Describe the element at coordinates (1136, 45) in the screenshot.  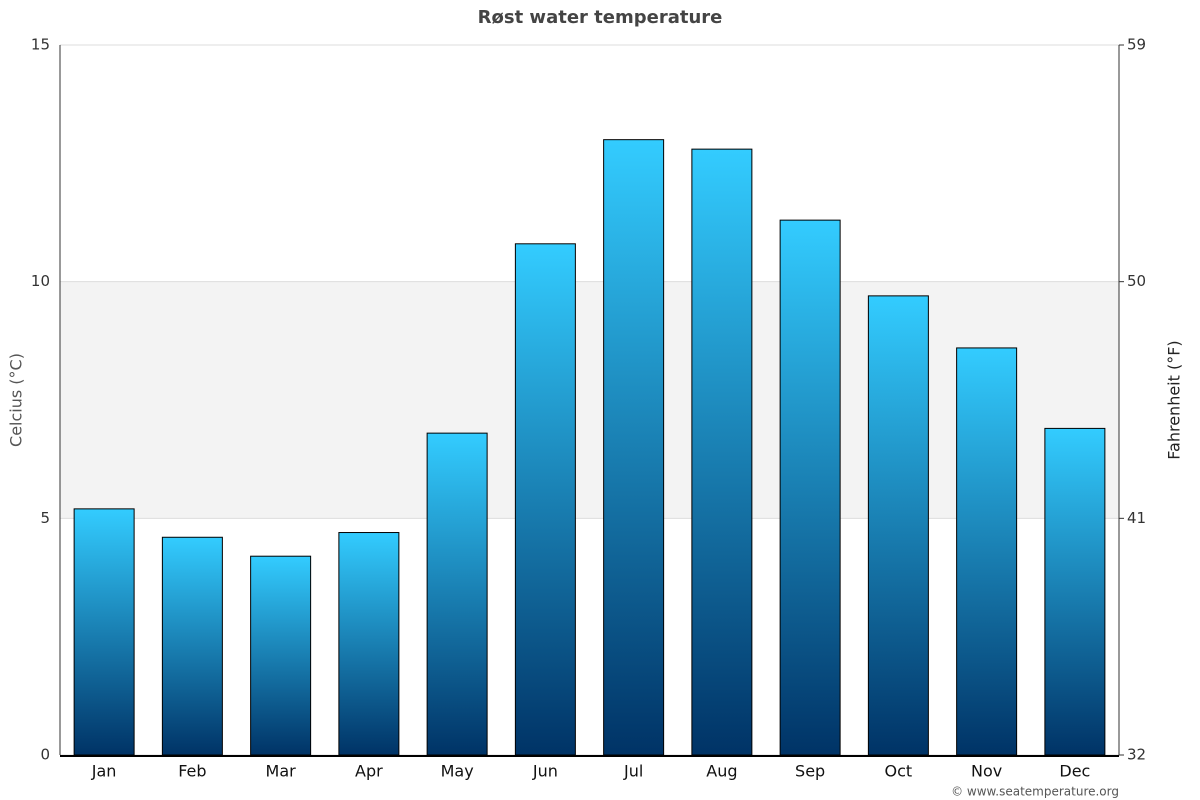
I see `y2-tick-label: 59` at that location.